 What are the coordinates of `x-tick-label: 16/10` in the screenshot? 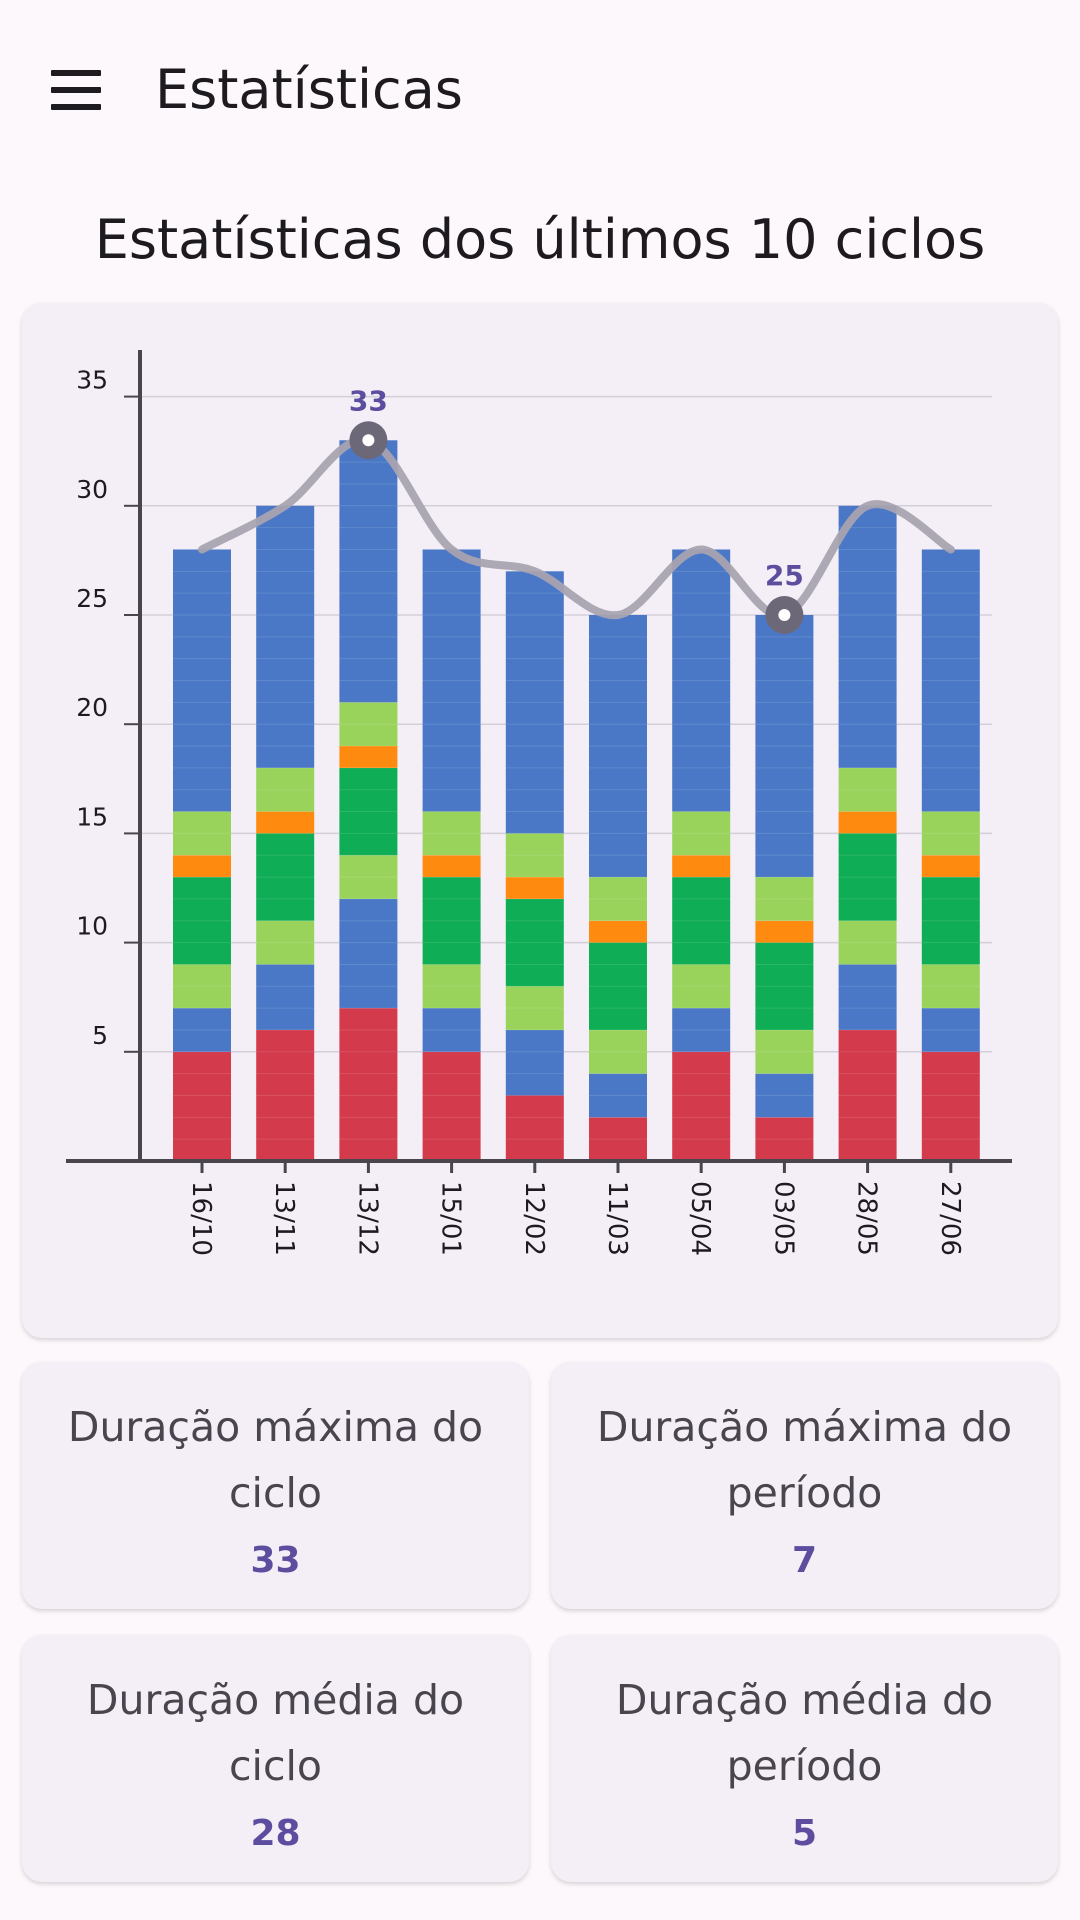 It's located at (201, 1218).